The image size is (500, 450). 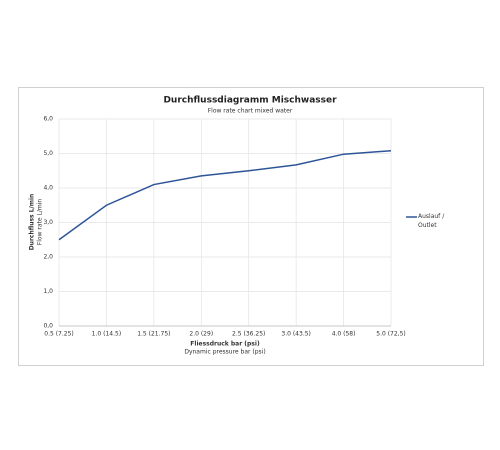 I want to click on x-tick-label: 1.0 (14.5), so click(x=107, y=334).